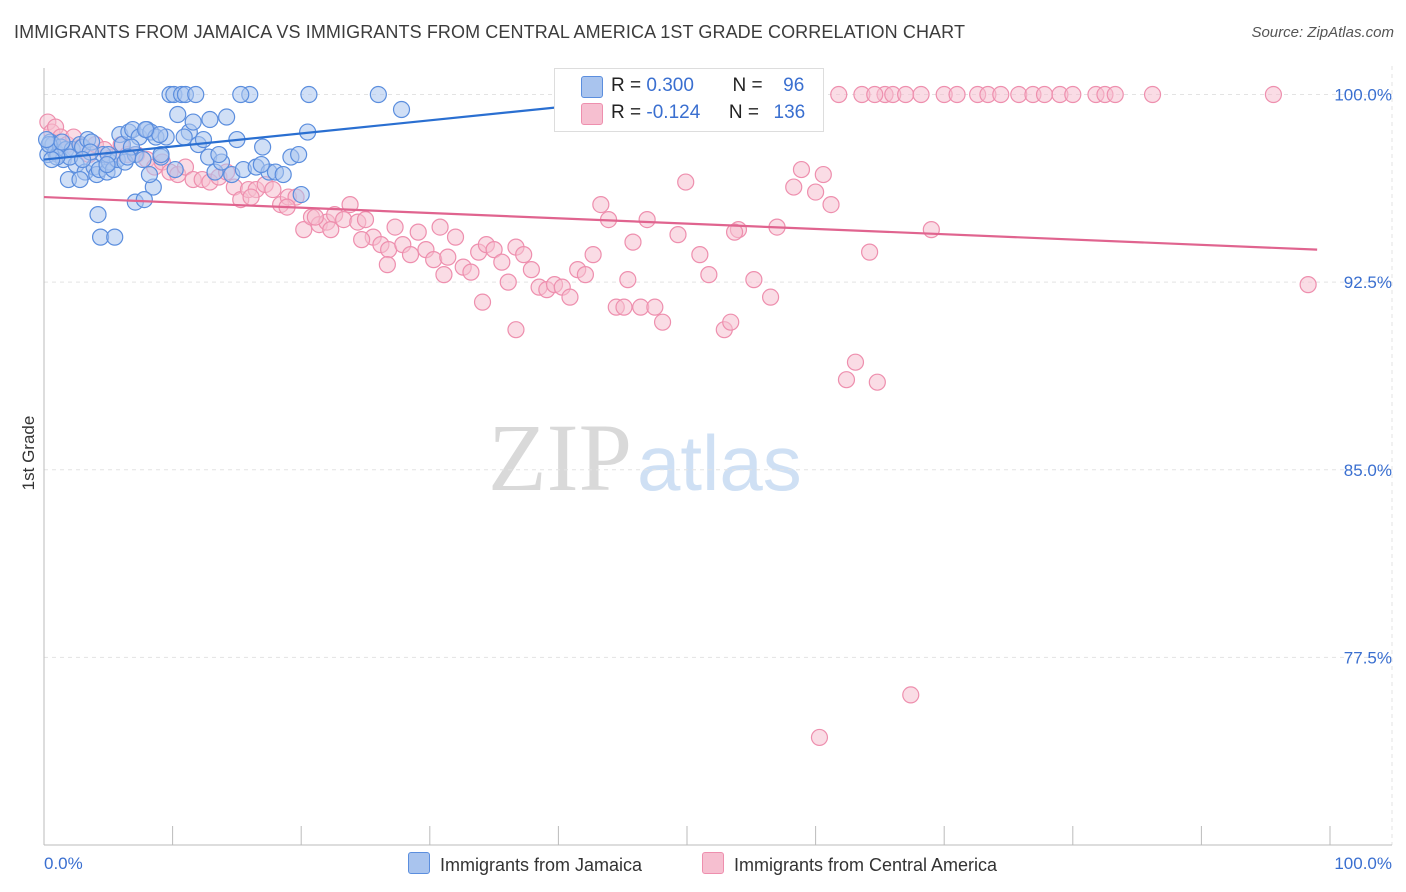 This screenshot has width=1406, height=892. What do you see at coordinates (789, 112) in the screenshot?
I see `legend-n-value-central-america: 136` at bounding box center [789, 112].